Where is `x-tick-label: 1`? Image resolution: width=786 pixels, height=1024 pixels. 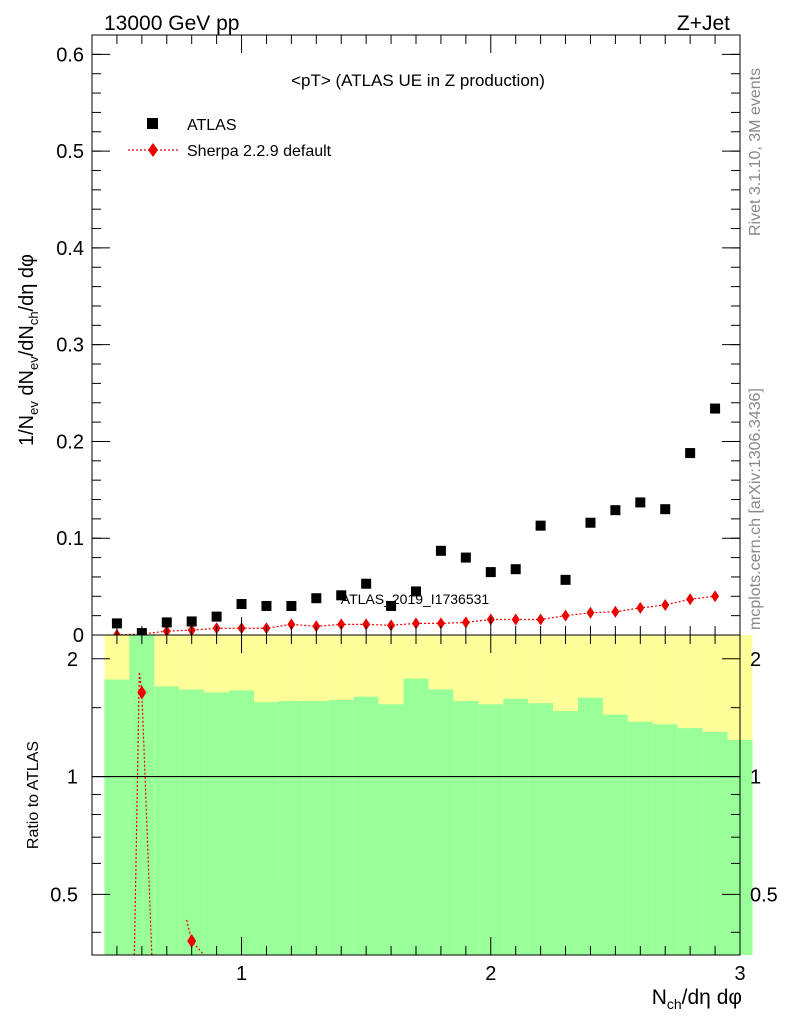
x-tick-label: 1 is located at coordinates (241, 974).